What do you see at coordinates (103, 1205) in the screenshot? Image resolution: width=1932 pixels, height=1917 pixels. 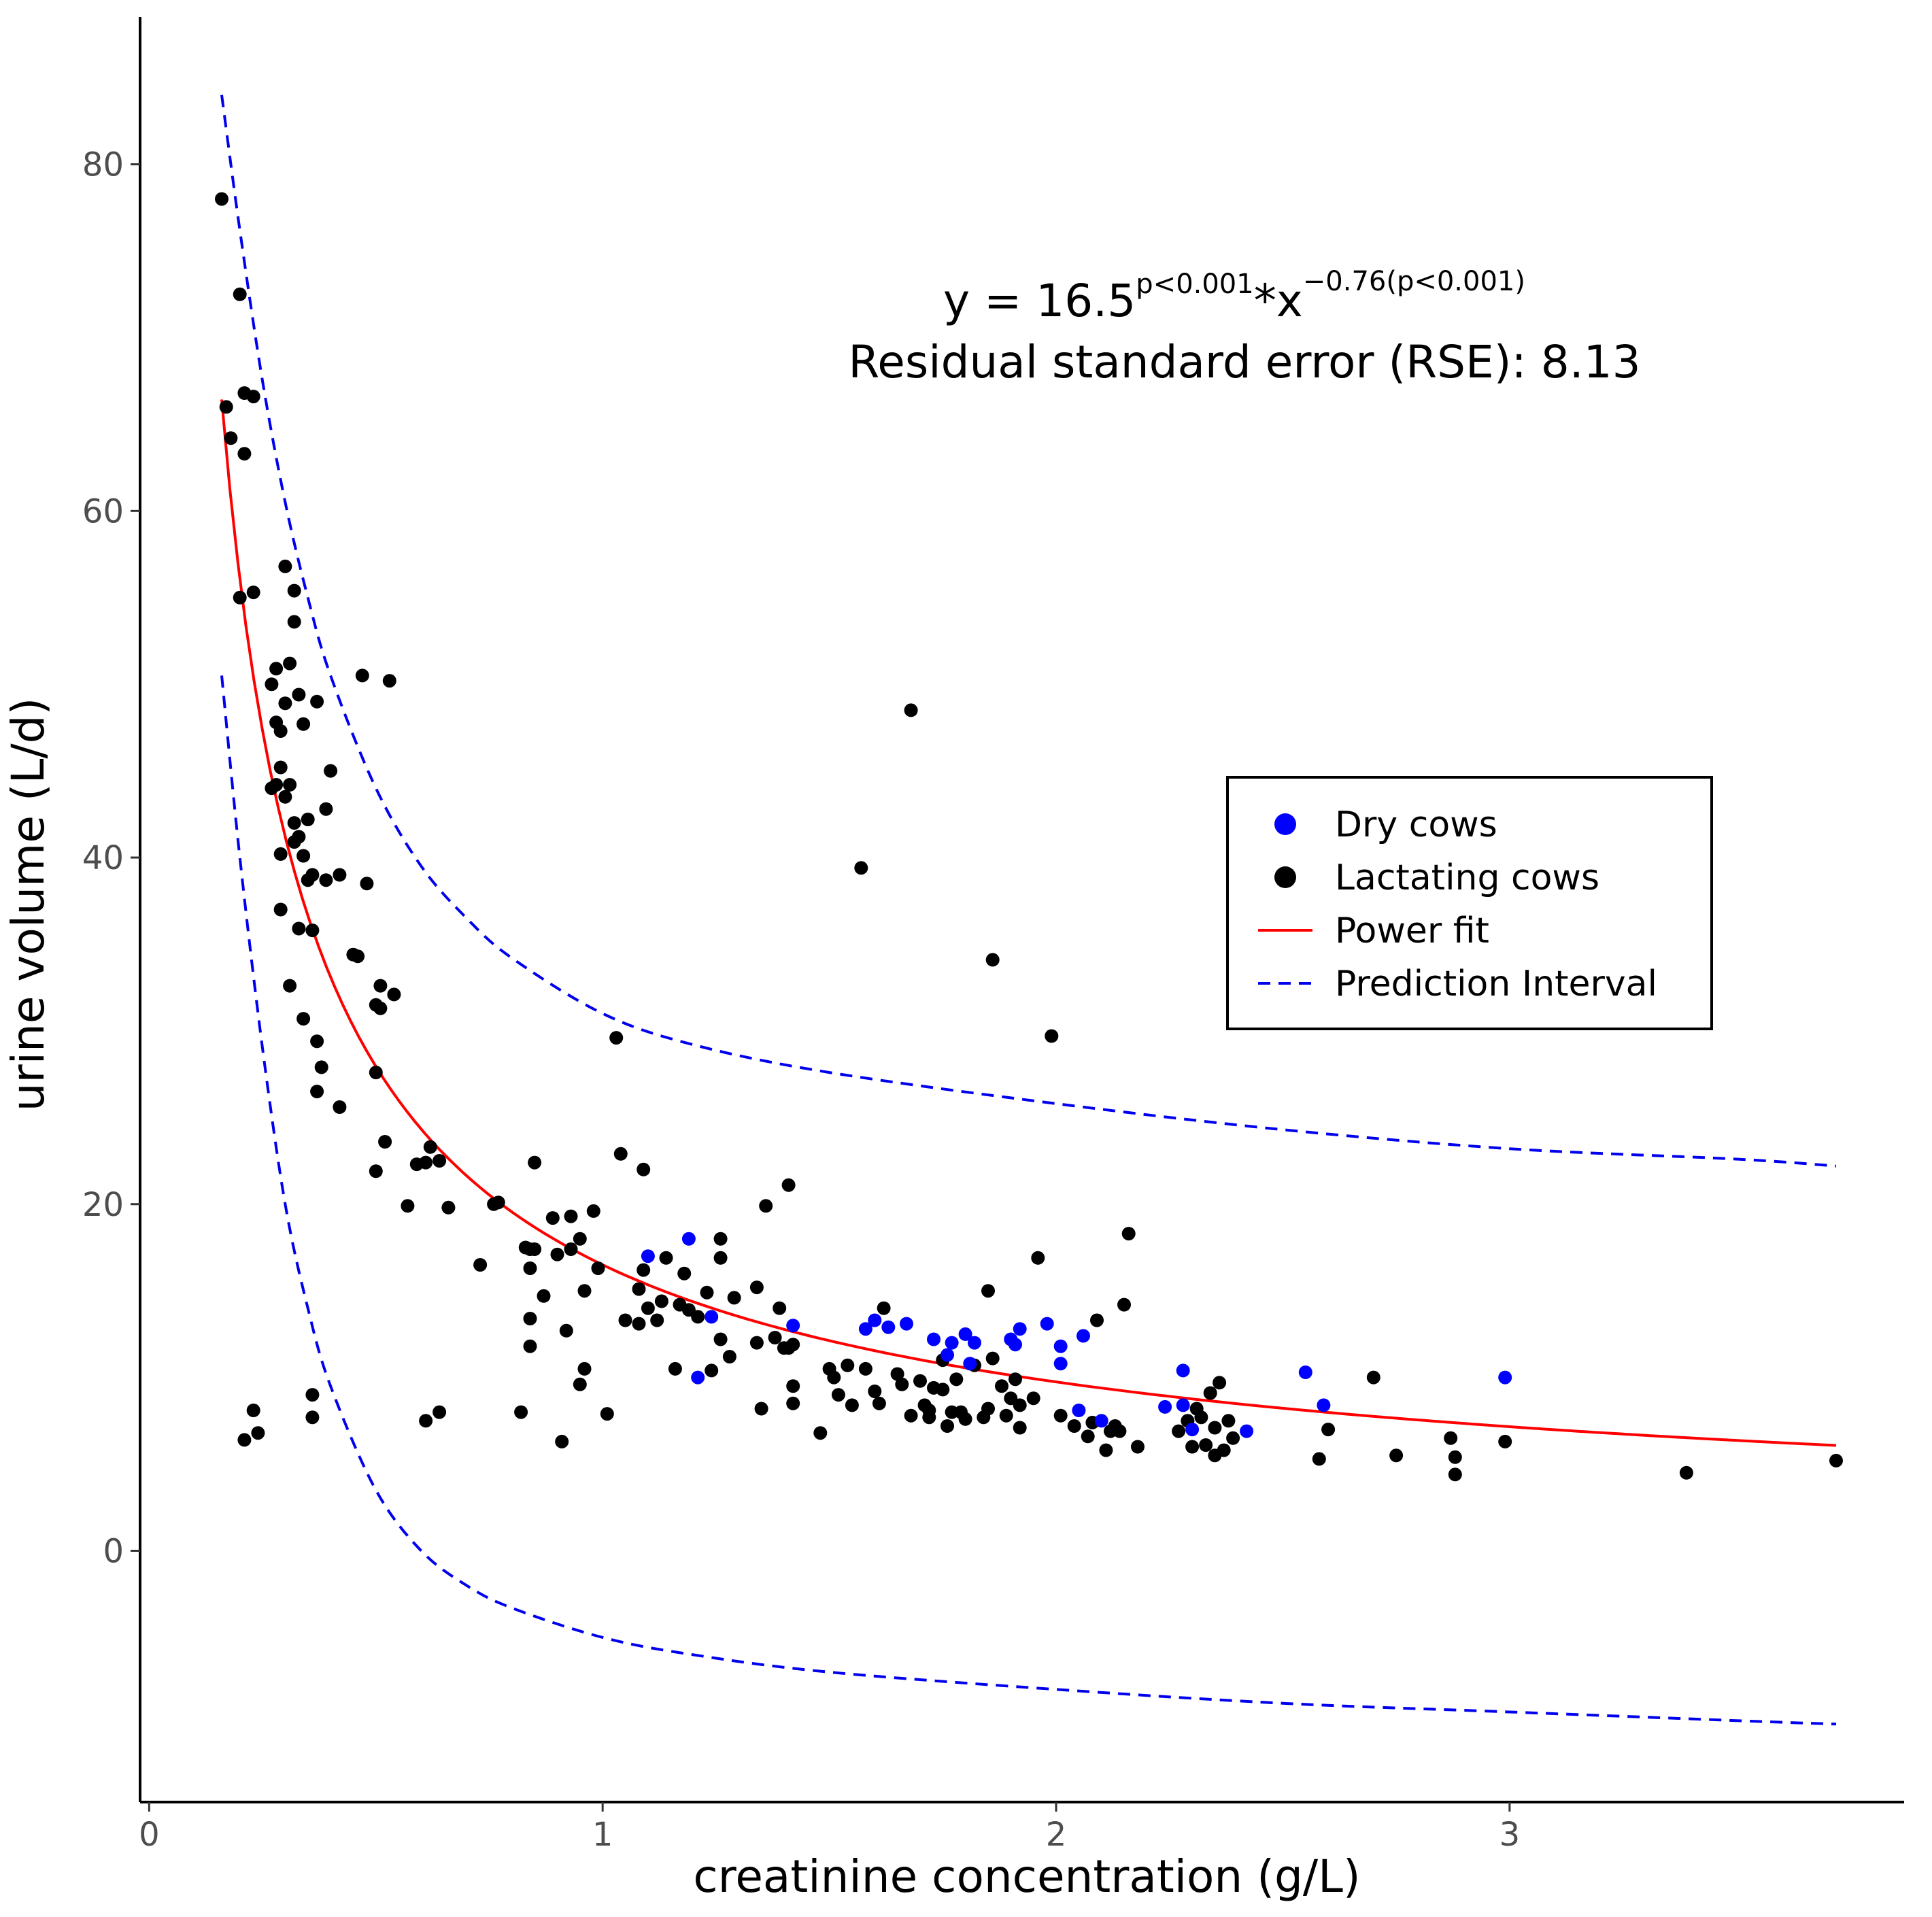 I see `y-tick-label: 20` at bounding box center [103, 1205].